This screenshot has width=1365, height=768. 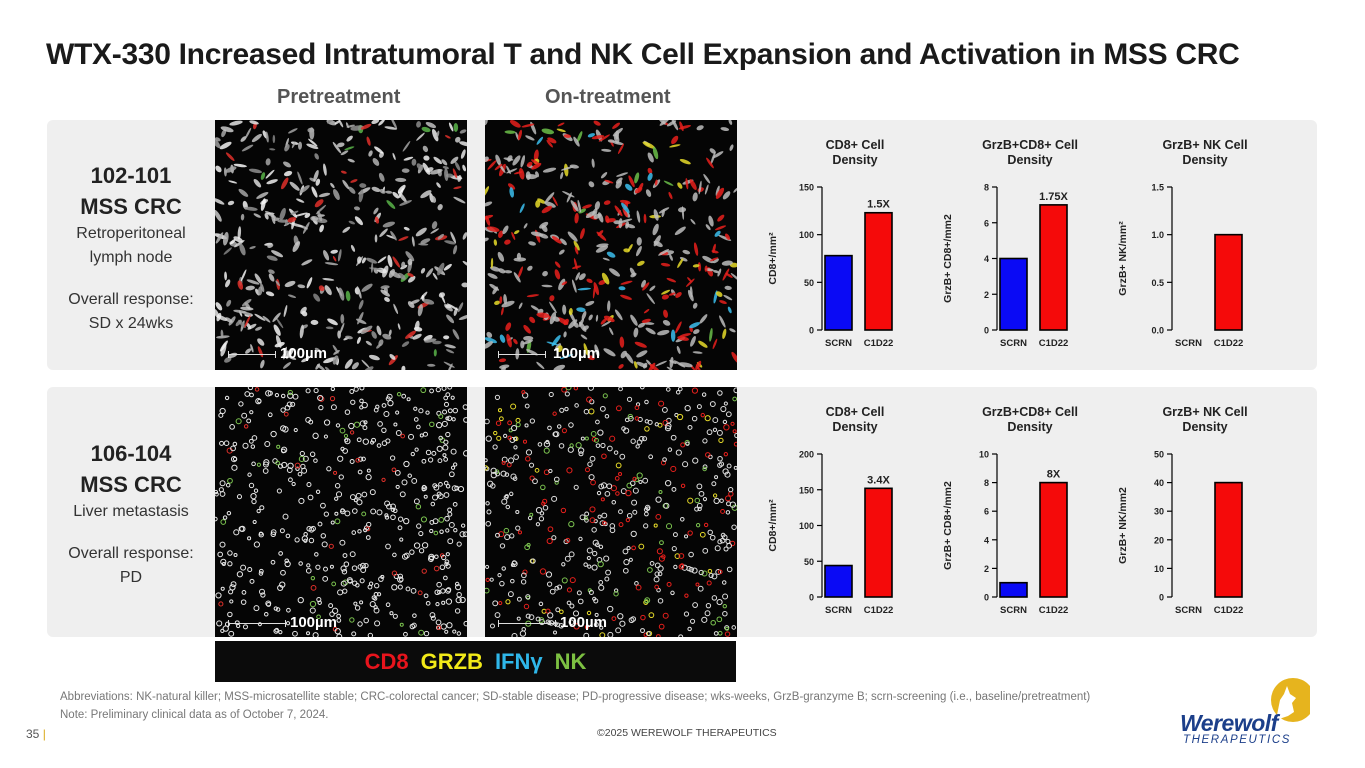 What do you see at coordinates (611, 512) in the screenshot?
I see `micrograph-106-104-on-treatment` at bounding box center [611, 512].